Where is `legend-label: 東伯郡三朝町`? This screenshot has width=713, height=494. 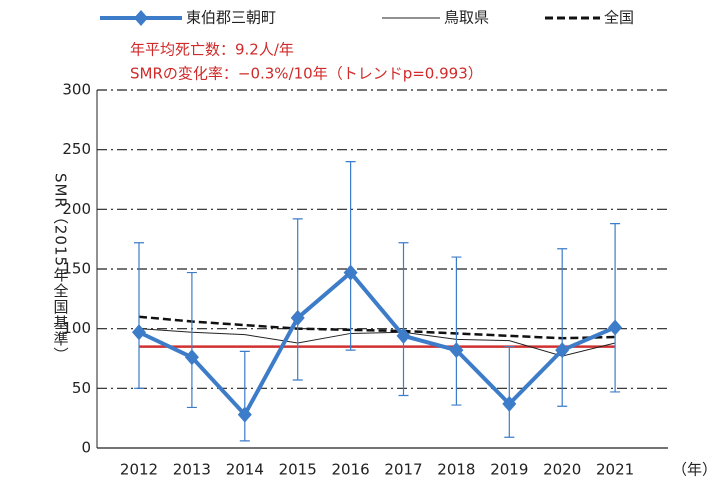
legend-label: 東伯郡三朝町 is located at coordinates (231, 18).